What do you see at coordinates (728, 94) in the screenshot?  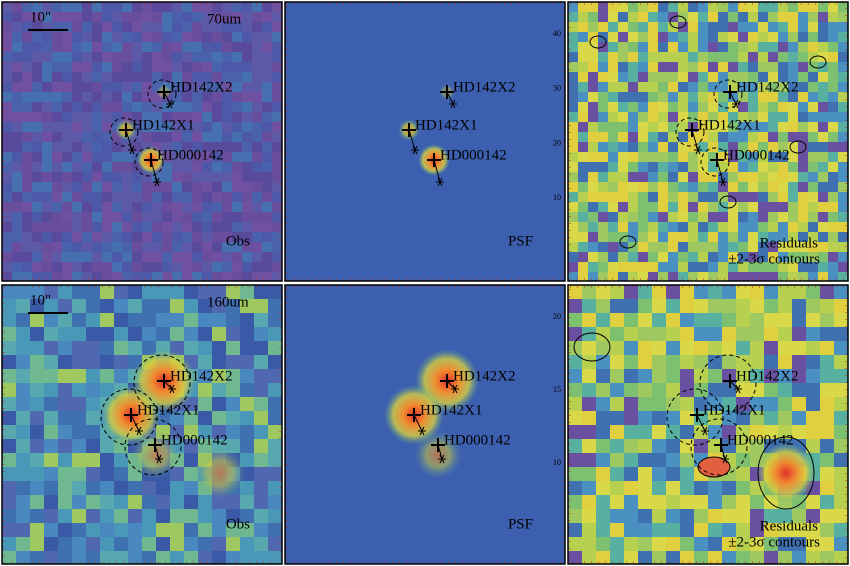 I see `aperture` at bounding box center [728, 94].